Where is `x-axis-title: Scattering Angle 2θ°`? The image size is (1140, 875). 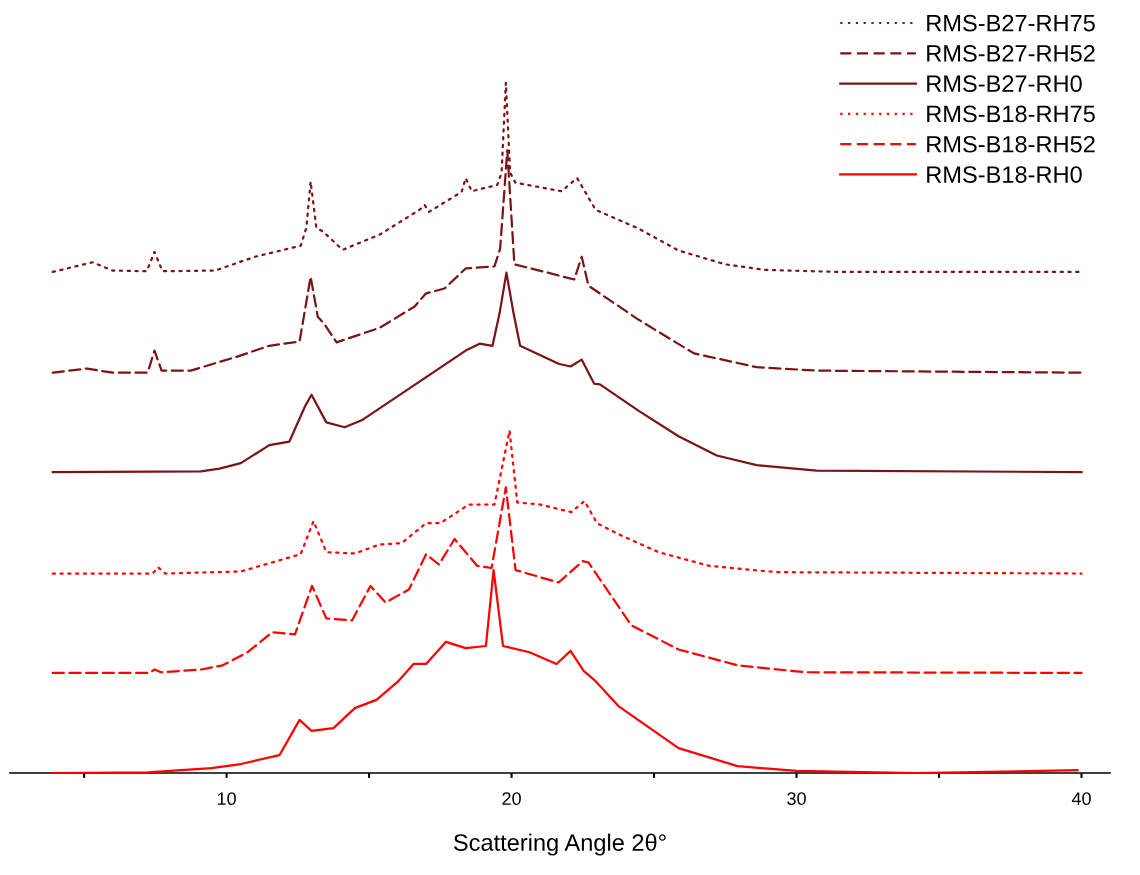
x-axis-title: Scattering Angle 2θ° is located at coordinates (559, 844).